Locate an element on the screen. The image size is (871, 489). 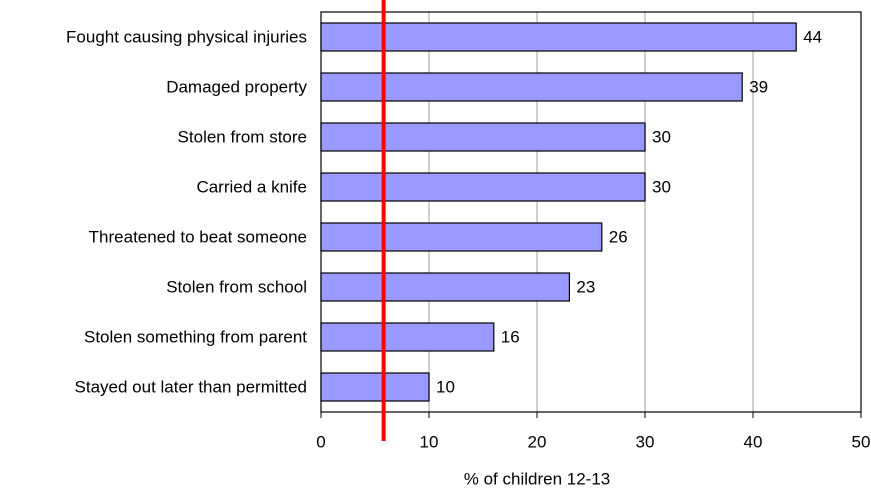
value-label: 23 is located at coordinates (585, 286).